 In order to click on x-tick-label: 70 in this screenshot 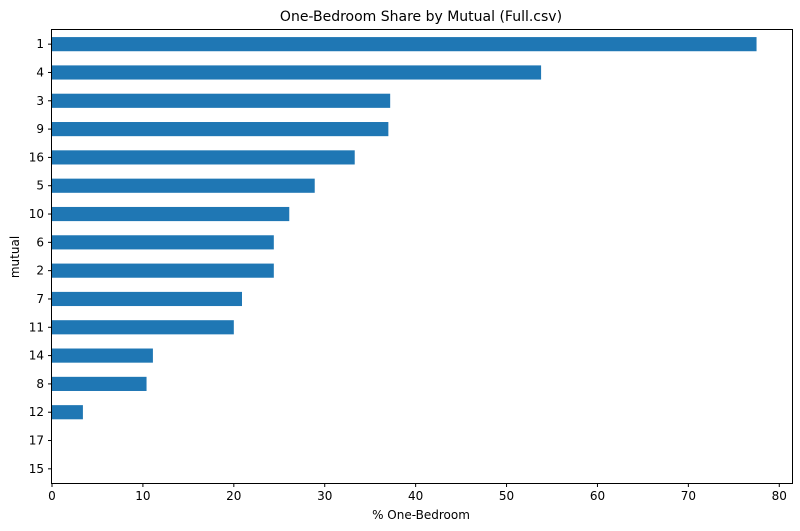, I will do `click(688, 496)`.